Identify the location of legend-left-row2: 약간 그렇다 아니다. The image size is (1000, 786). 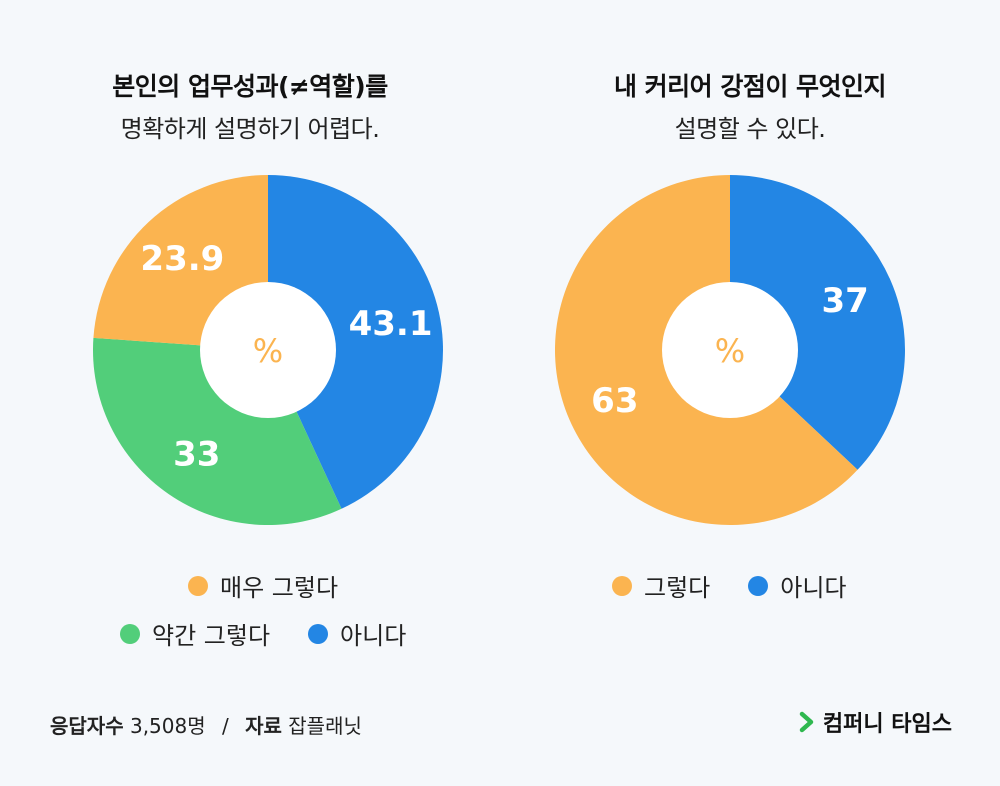
(263, 633).